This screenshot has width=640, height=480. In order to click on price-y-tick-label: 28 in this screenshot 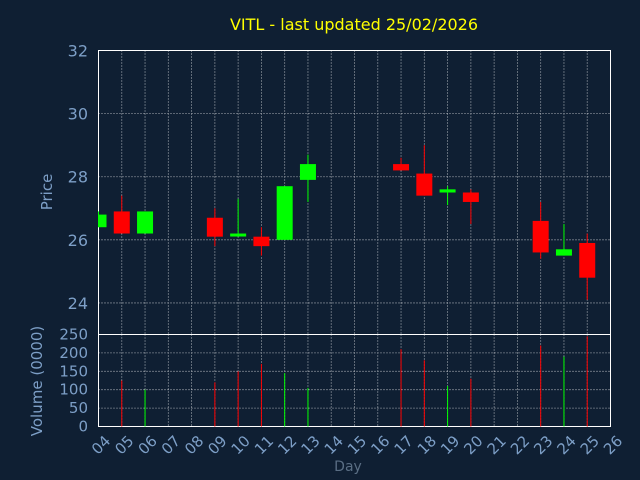, I will do `click(78, 177)`.